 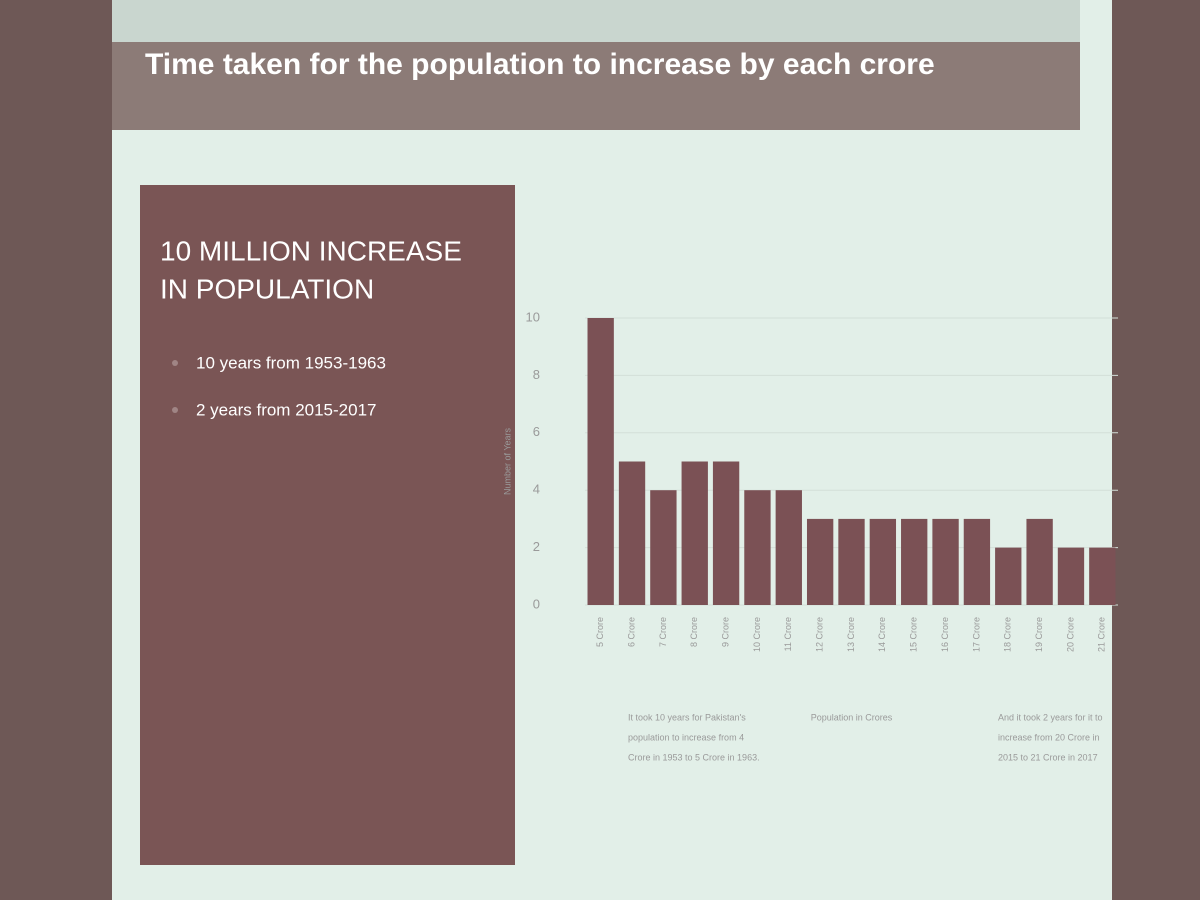 What do you see at coordinates (1070, 634) in the screenshot?
I see `x-tick-label: 20 Crore` at bounding box center [1070, 634].